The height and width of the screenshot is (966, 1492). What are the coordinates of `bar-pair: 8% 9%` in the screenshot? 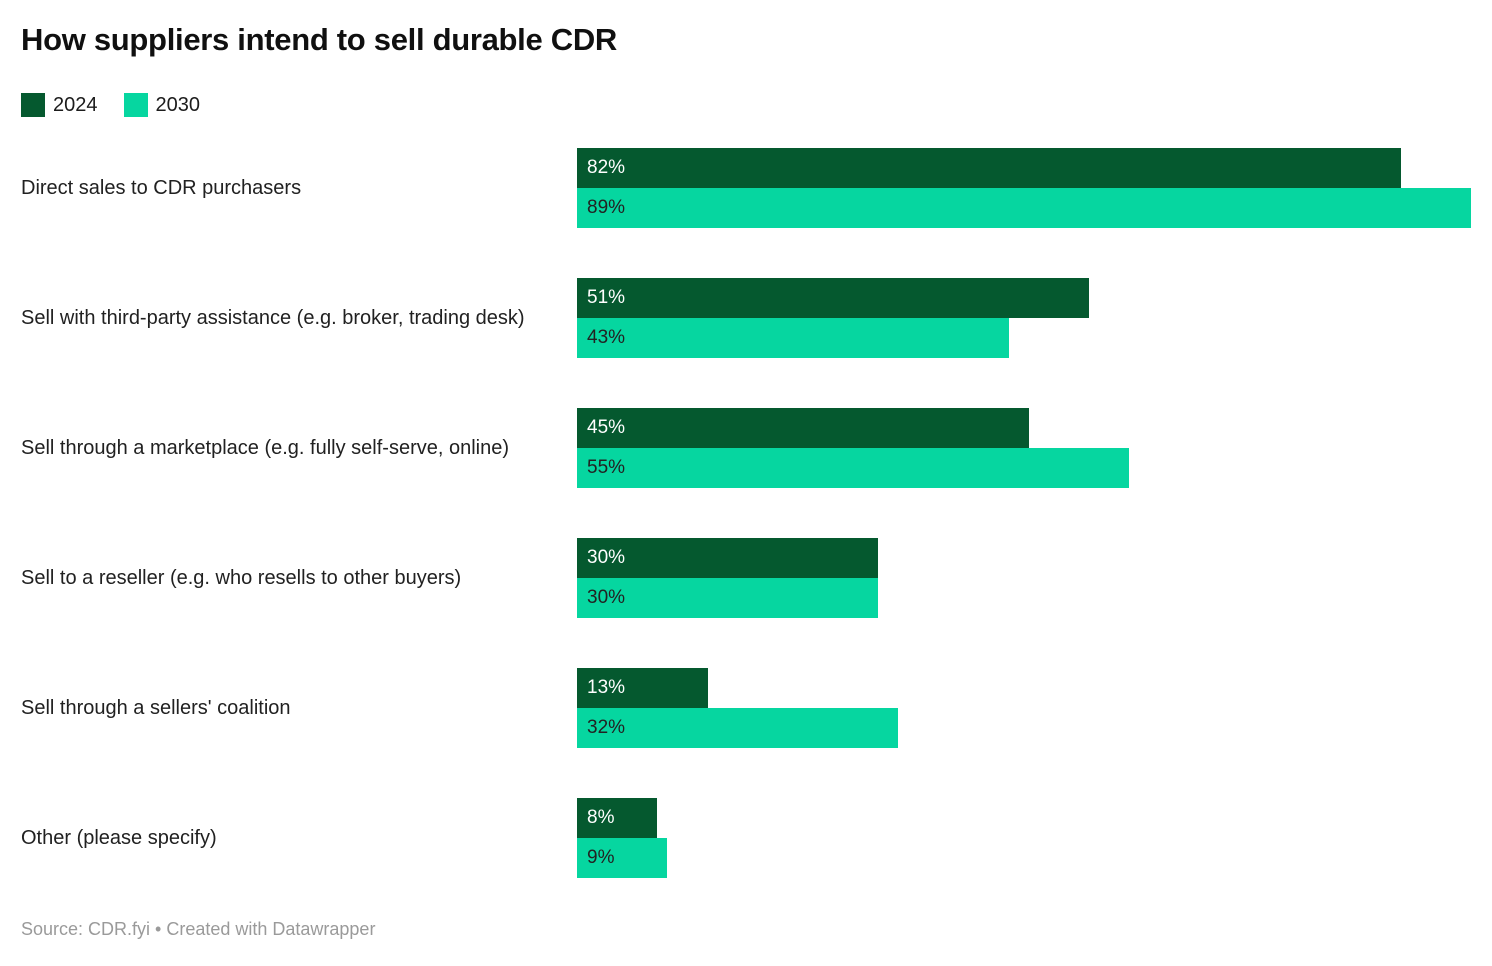 It's located at (1029, 838).